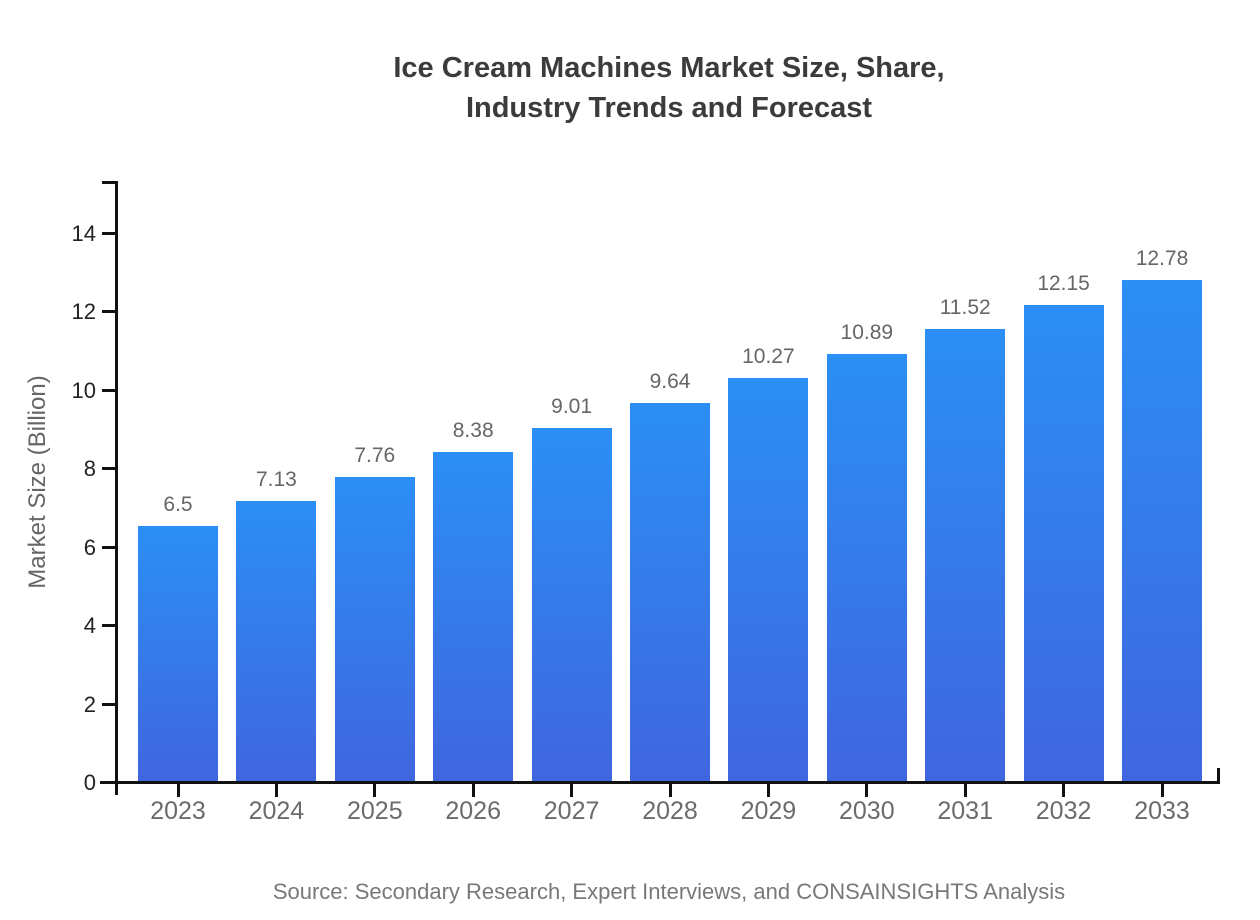 This screenshot has height=920, width=1260. Describe the element at coordinates (660, 782) in the screenshot. I see `x-axis-line` at that location.